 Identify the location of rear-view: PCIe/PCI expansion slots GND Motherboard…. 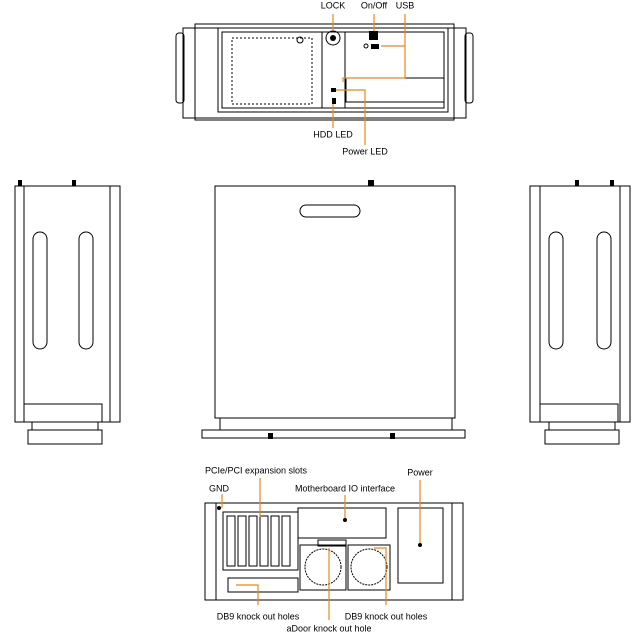
(334, 549).